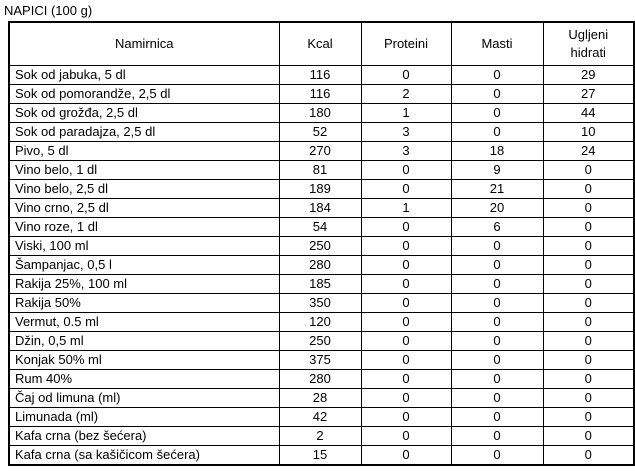  I want to click on table-row: Rakija 25%, 100 ml 185 0 0 0, so click(321, 283).